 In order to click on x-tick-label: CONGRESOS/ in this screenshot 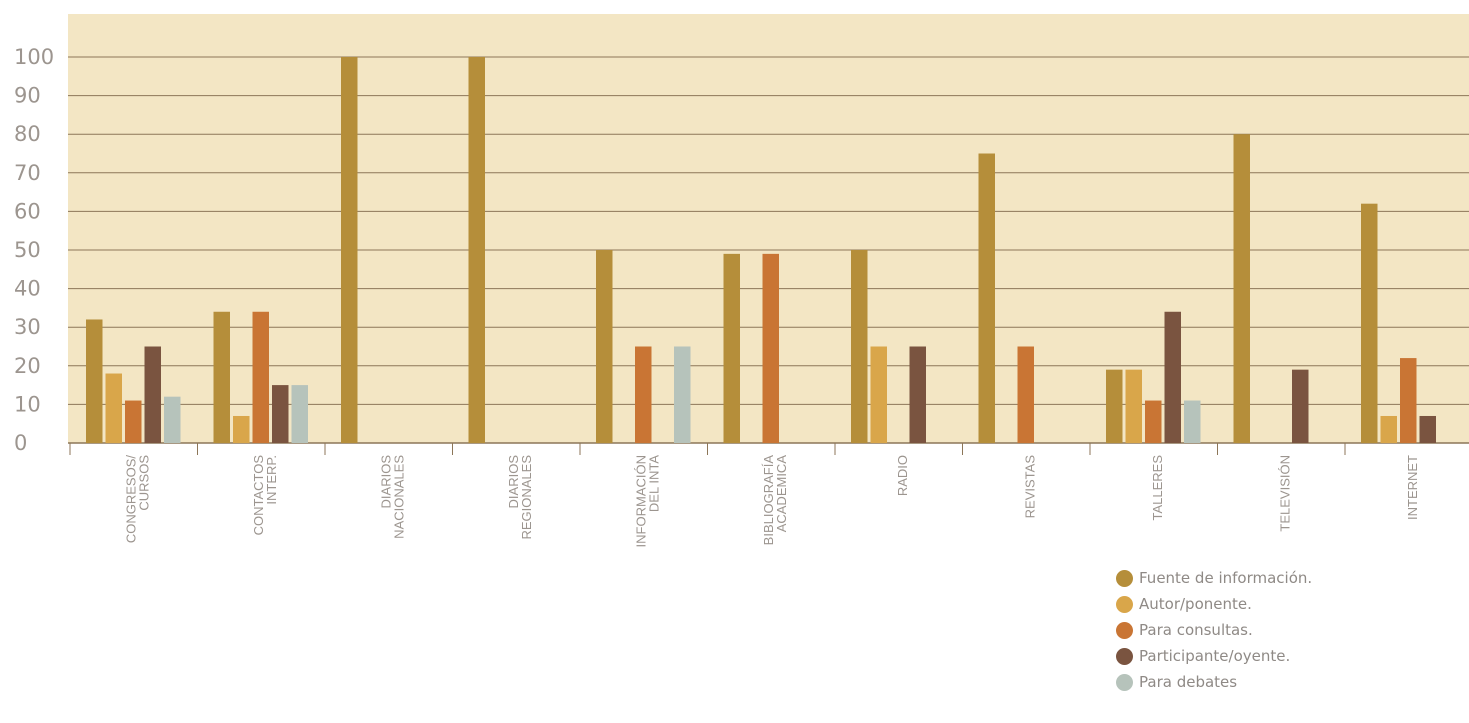, I will do `click(130, 499)`.